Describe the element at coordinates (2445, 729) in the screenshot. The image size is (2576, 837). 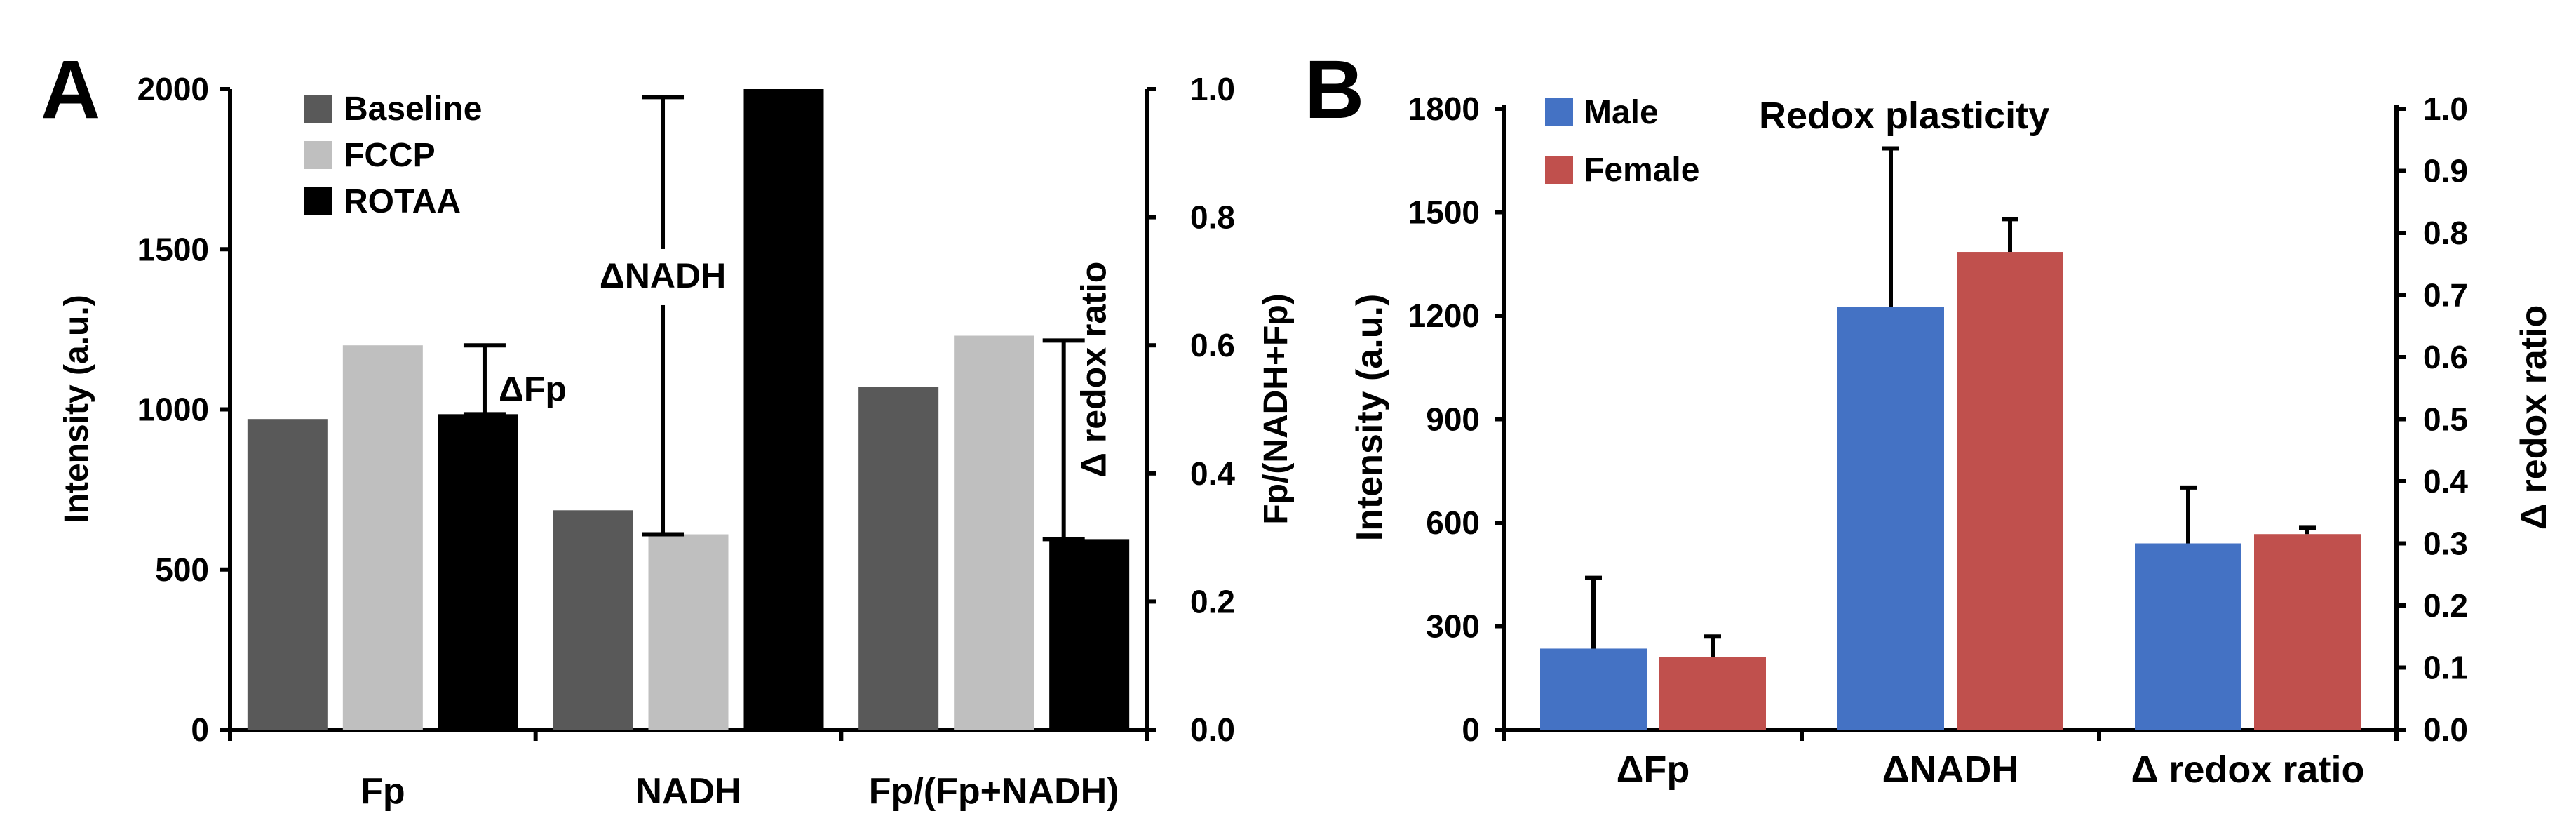
I see `panel-b-y2-tick-label: 0.0` at that location.